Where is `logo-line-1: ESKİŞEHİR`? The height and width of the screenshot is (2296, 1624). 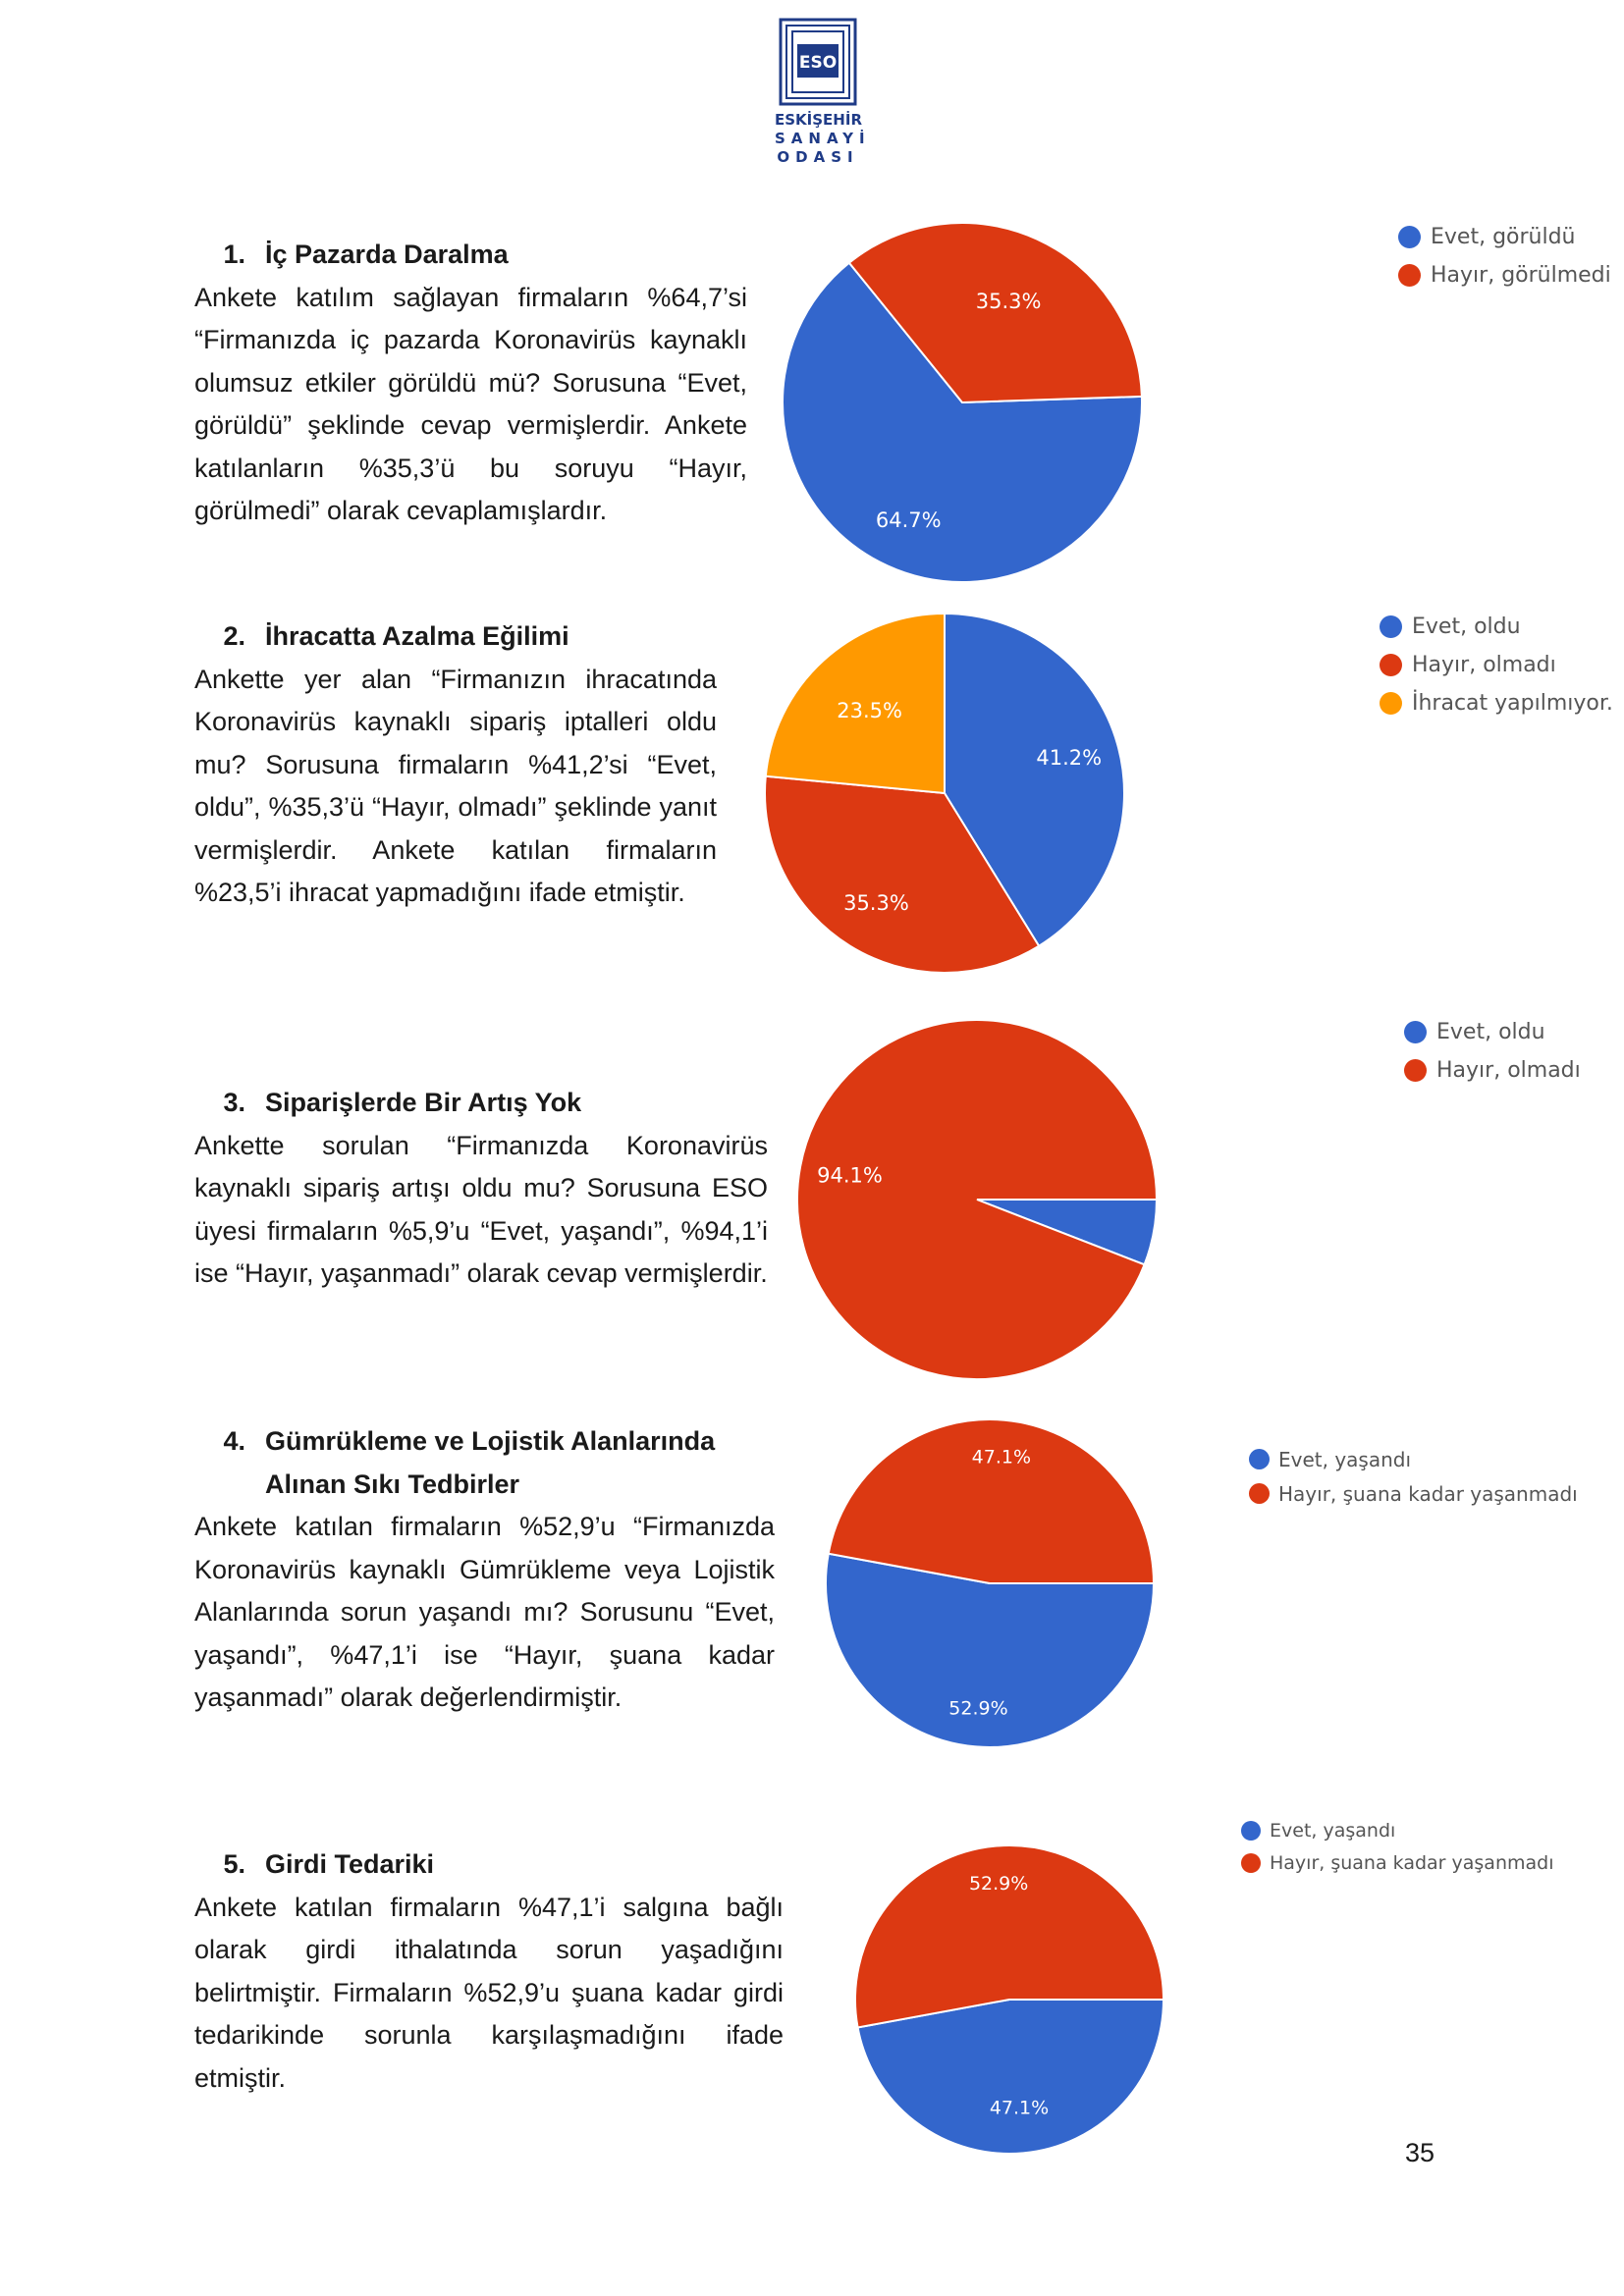
logo-line-1: ESKİŞEHİR is located at coordinates (818, 120).